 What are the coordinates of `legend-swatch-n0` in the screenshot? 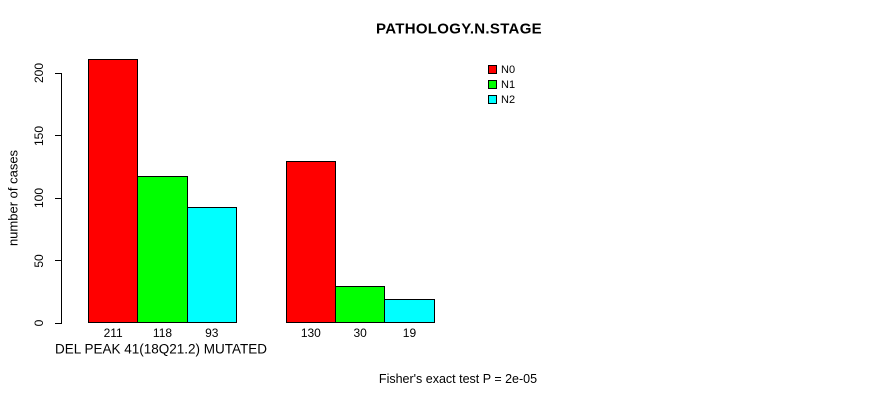 It's located at (492, 69).